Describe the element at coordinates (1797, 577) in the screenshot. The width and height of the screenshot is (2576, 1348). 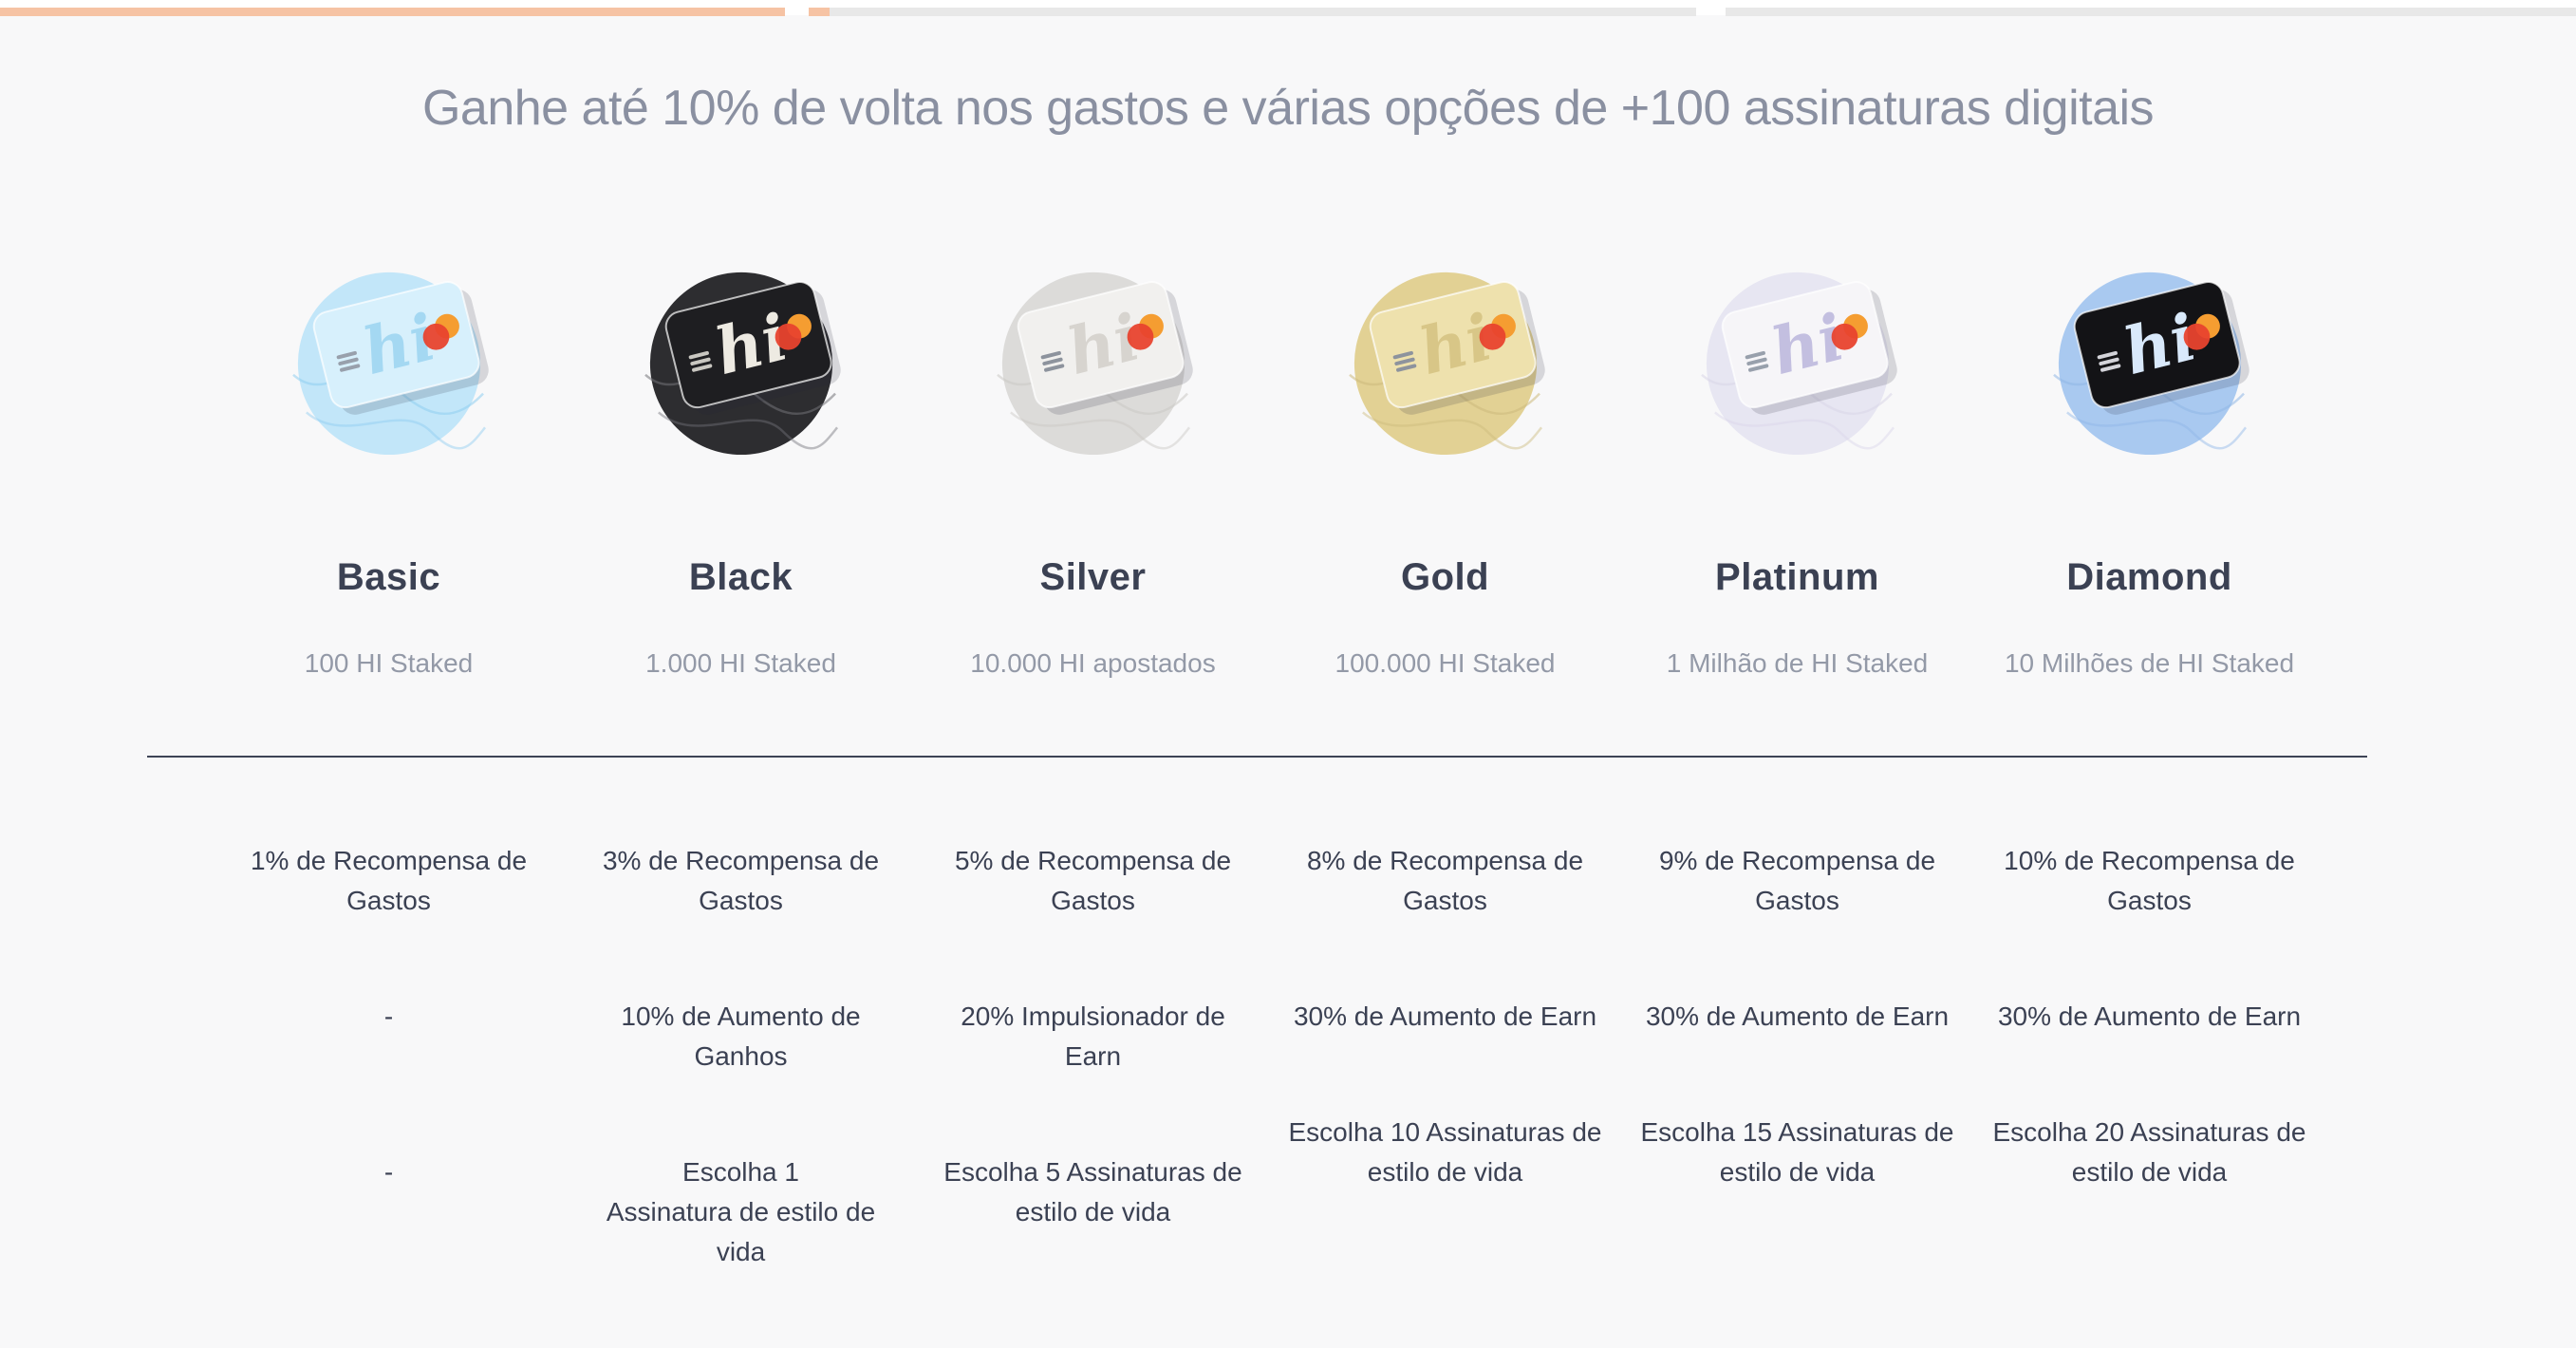
I see `tier-name: Platinum` at that location.